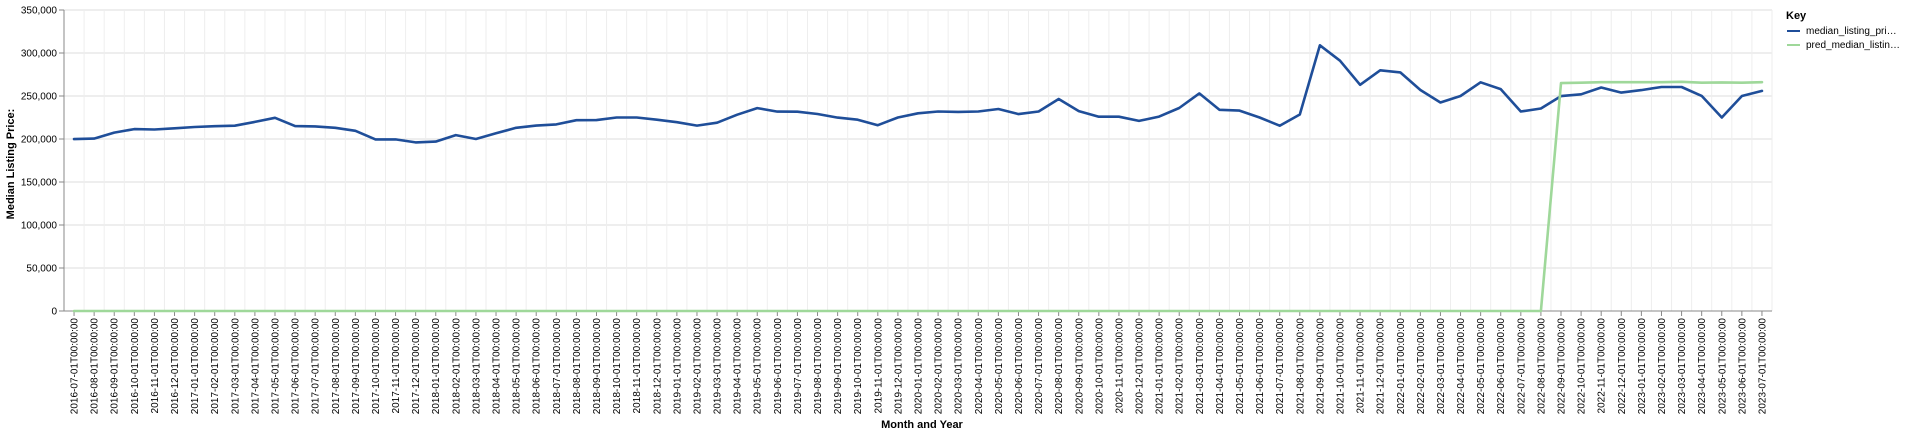 Image resolution: width=1920 pixels, height=434 pixels. Describe the element at coordinates (1099, 366) in the screenshot. I see `x-tick-label: 2020-10-01T00:00:00` at that location.